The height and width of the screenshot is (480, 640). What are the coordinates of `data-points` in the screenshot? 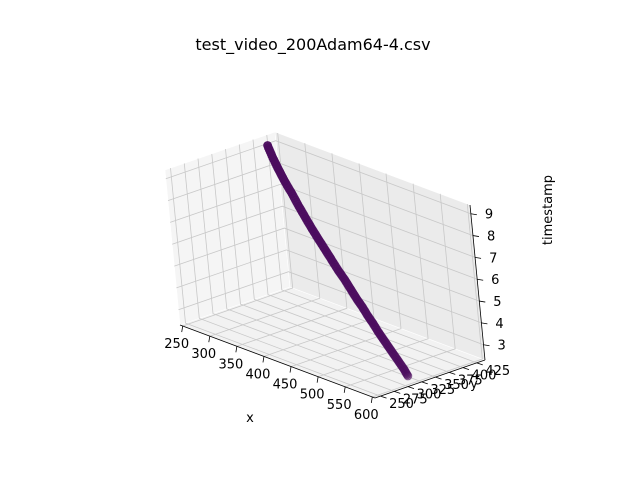 It's located at (338, 261).